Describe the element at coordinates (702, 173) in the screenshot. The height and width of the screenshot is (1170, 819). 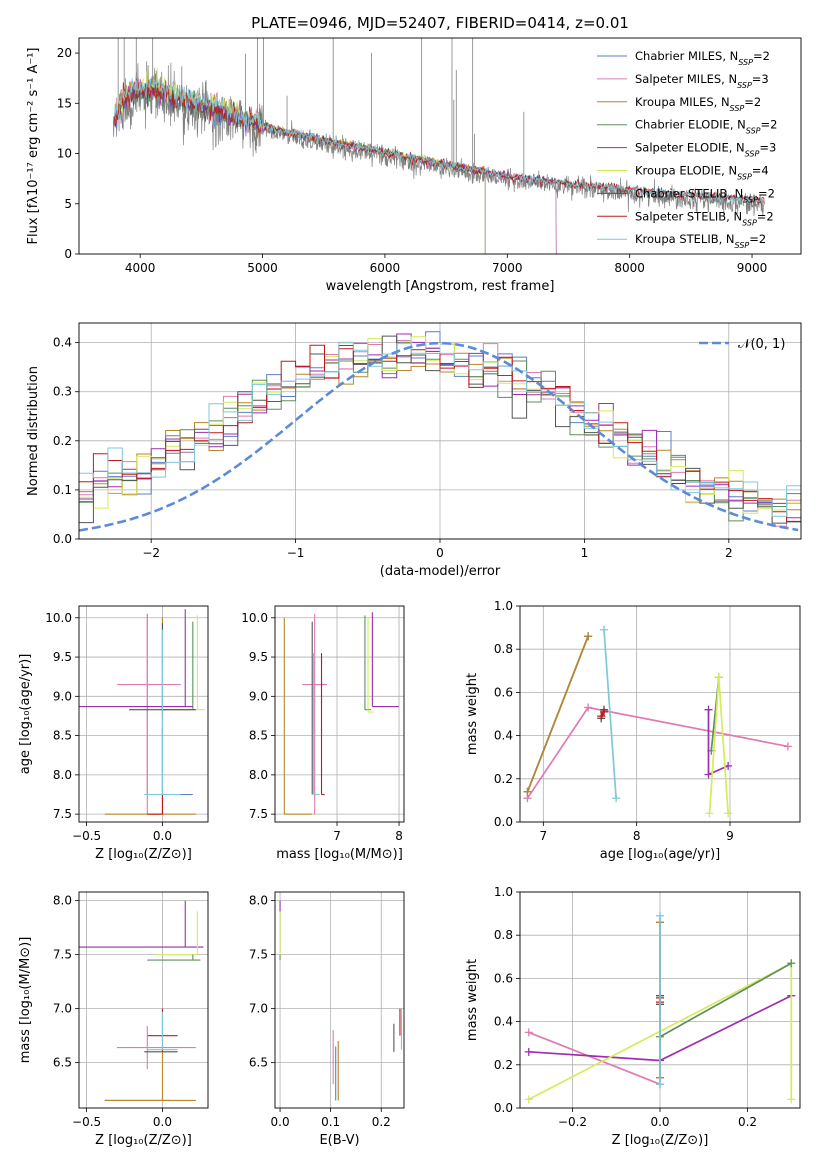
I see `legend-label-kroupa_elodie: Kroupa ELODIE, NSSP=4` at that location.